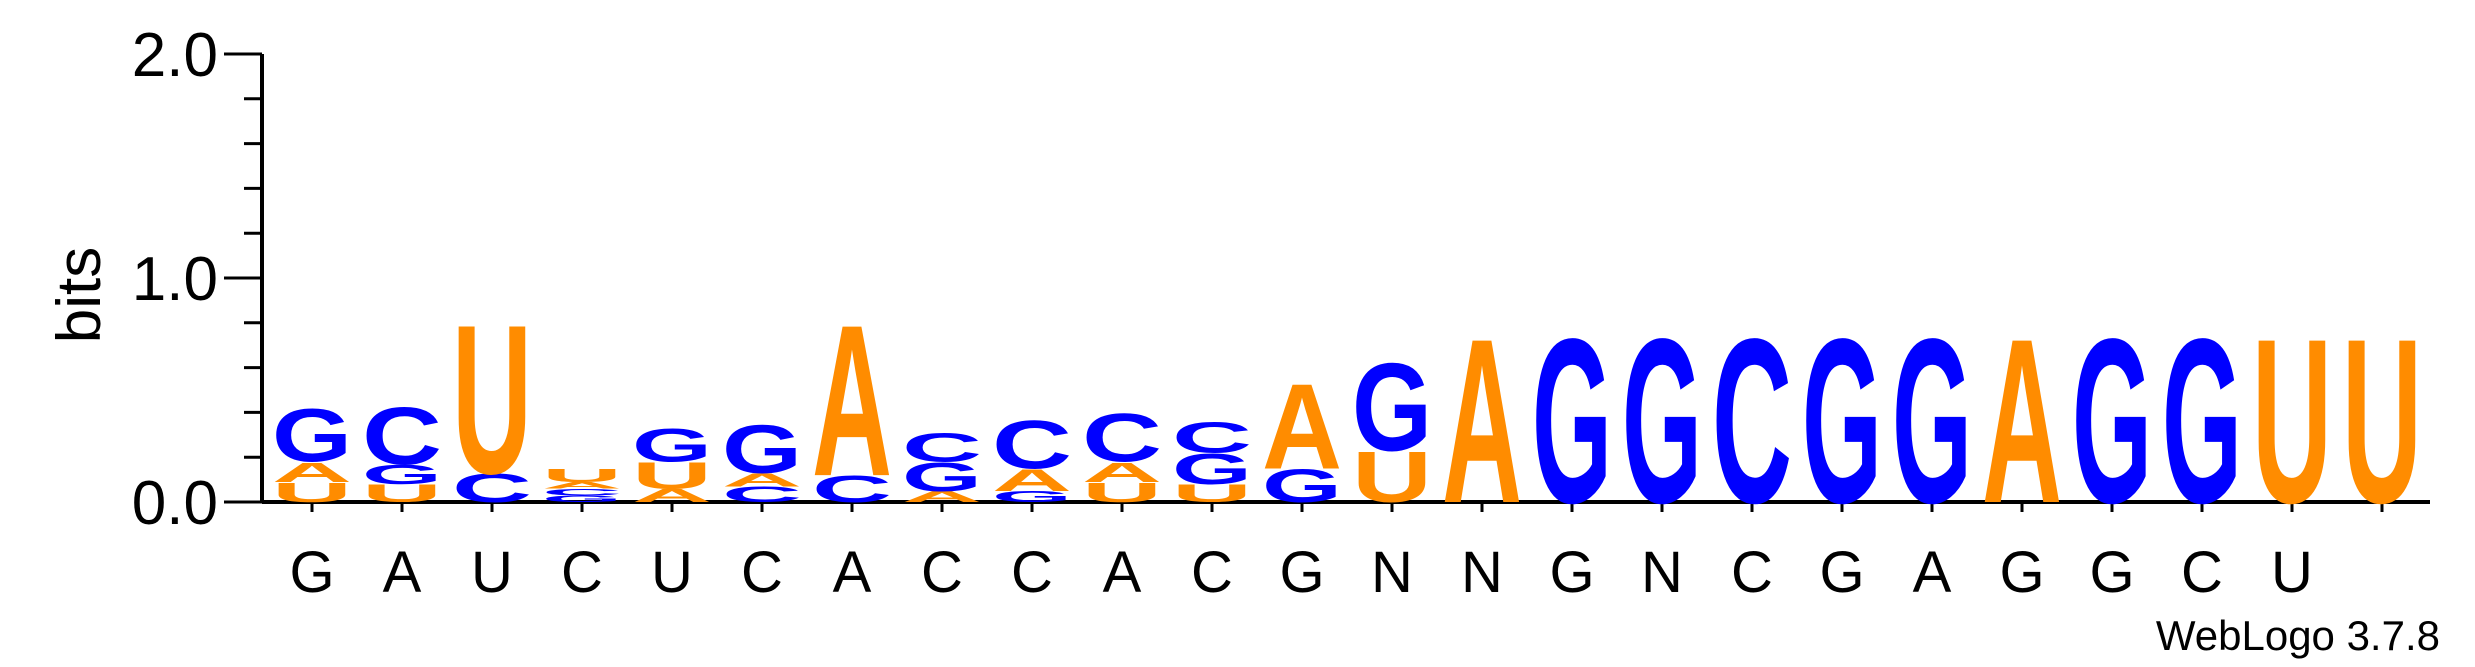 The image size is (2475, 667). I want to click on y-tick-label: 2.0, so click(175, 55).